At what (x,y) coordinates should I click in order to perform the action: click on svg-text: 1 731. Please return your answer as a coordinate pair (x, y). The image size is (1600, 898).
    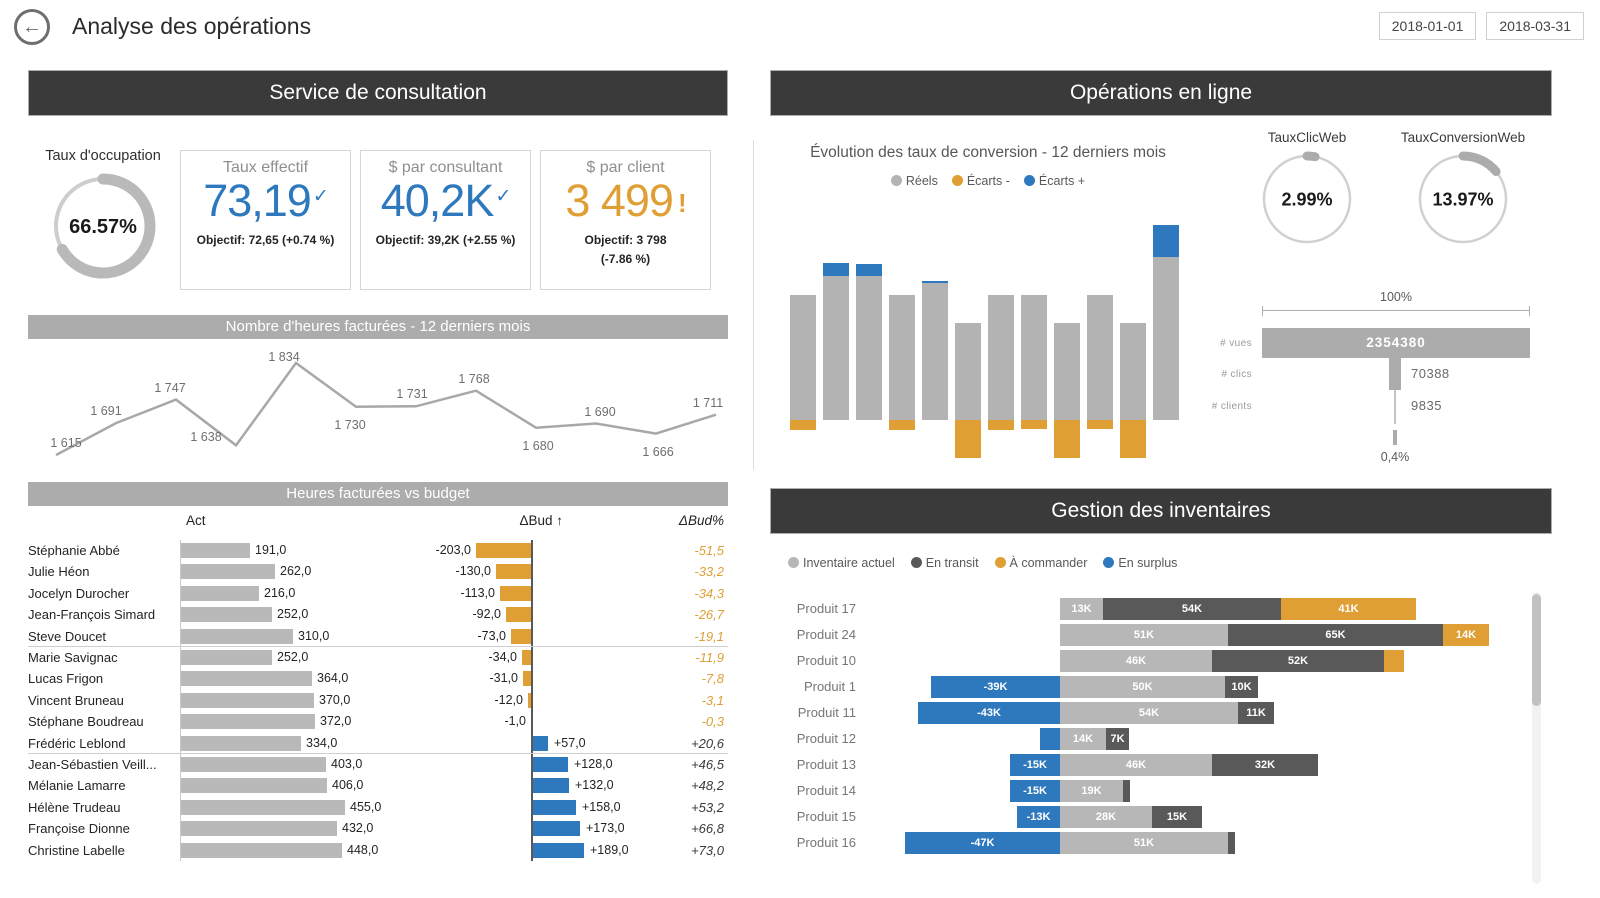
    Looking at the image, I should click on (411, 394).